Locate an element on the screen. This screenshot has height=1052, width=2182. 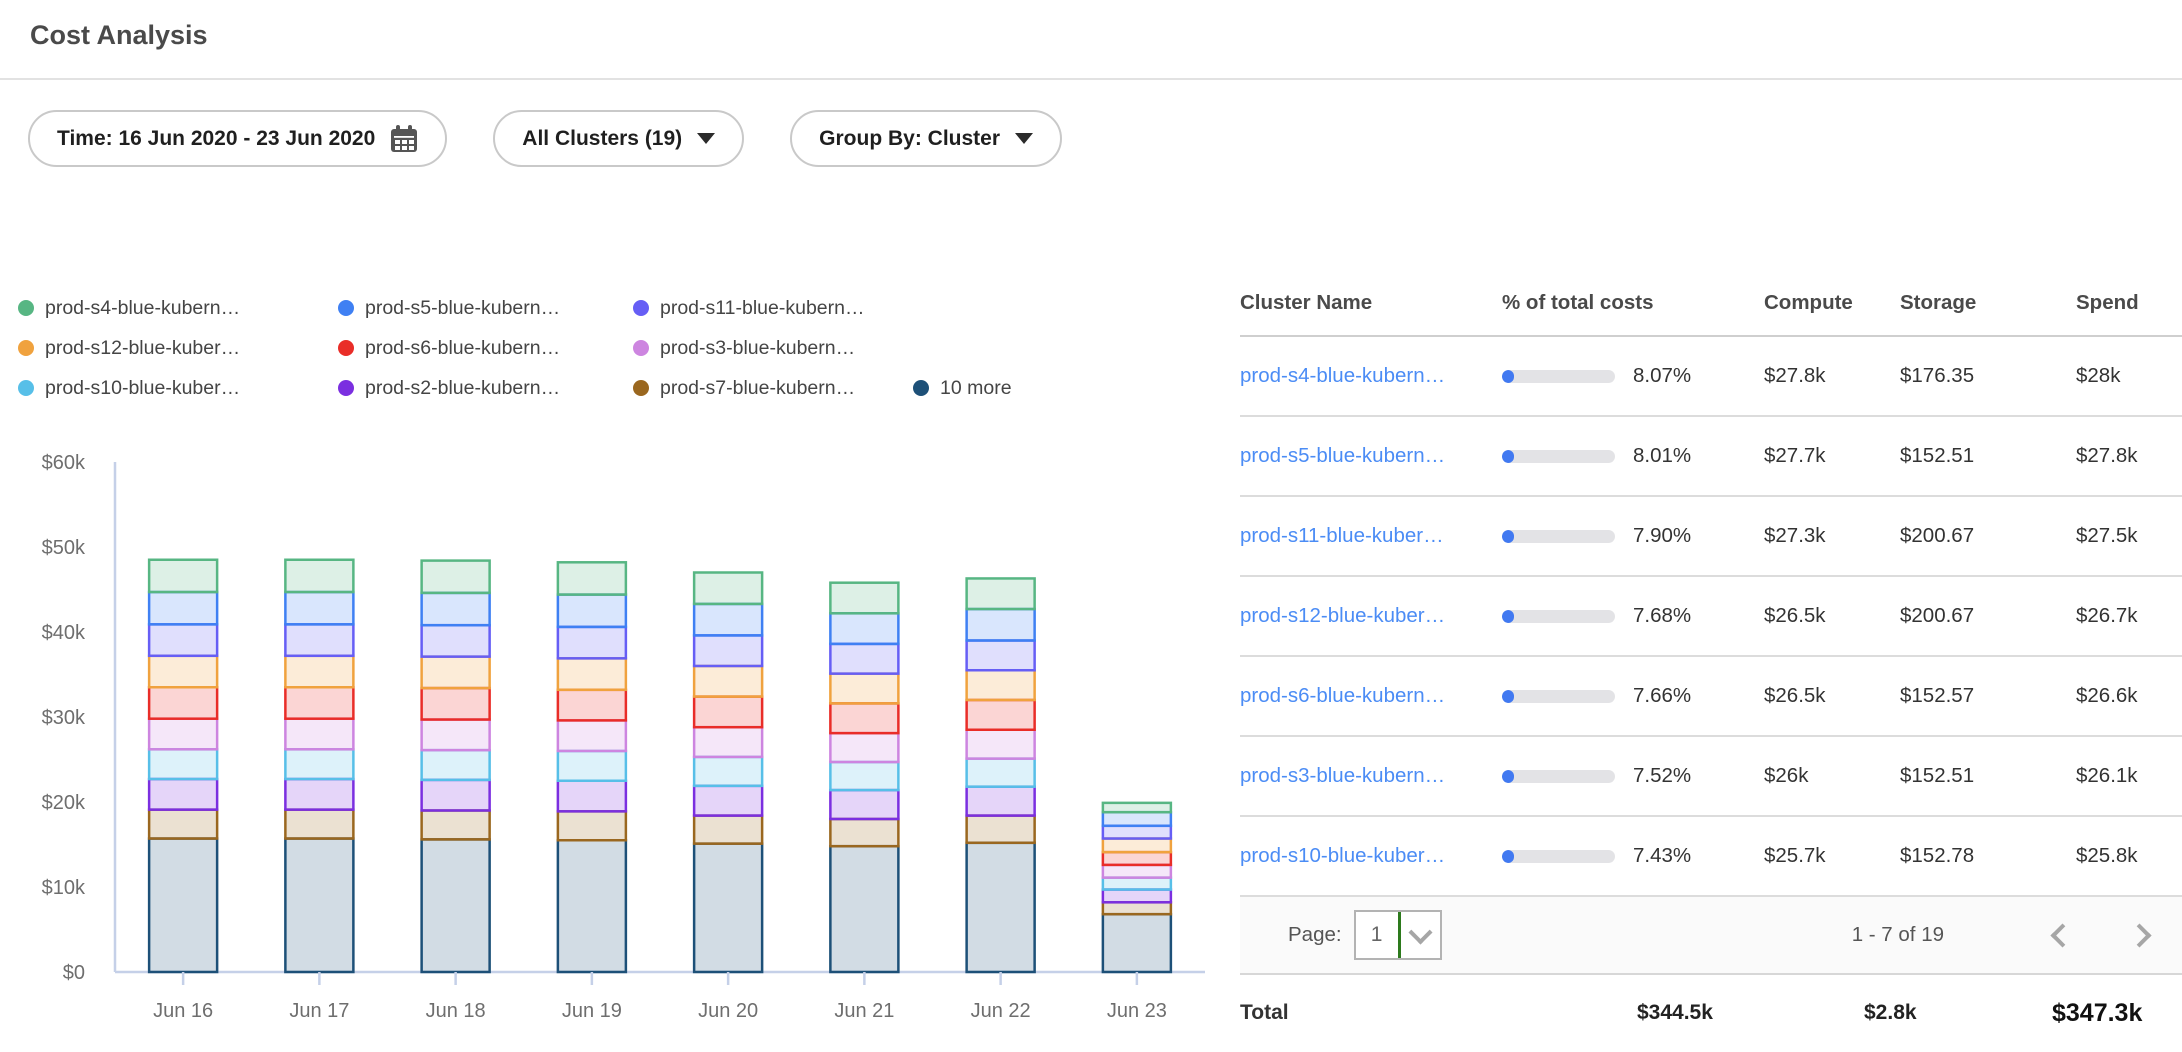
clusters-filter: All Clusters (19) is located at coordinates (619, 138).